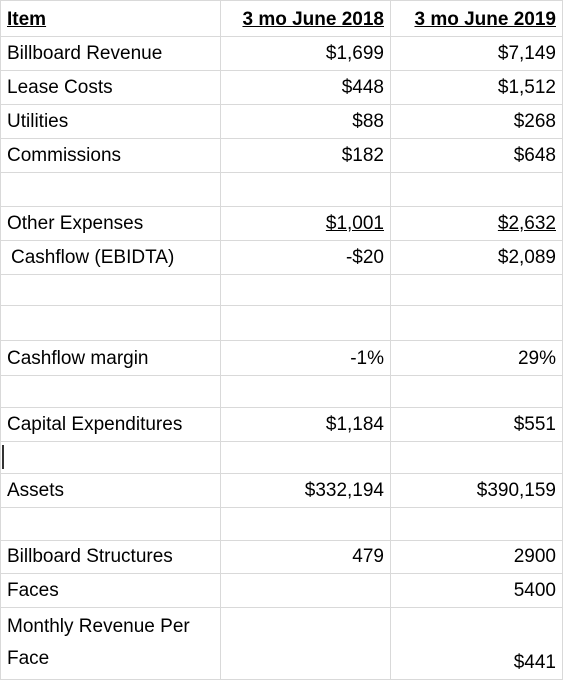  I want to click on label: Lease Costs, so click(110, 87).